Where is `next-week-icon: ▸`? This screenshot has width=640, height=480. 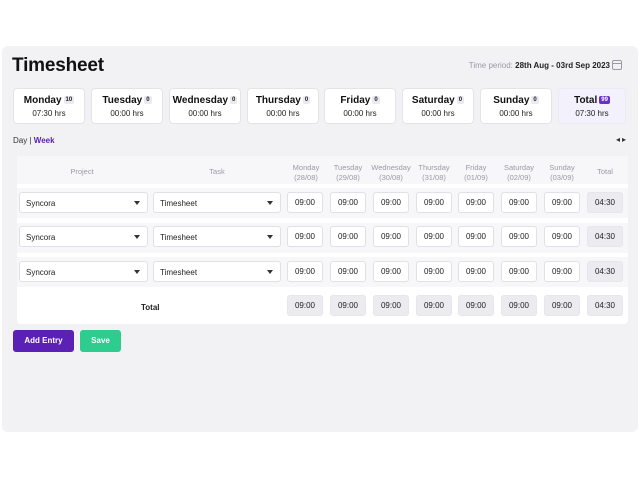
next-week-icon: ▸ is located at coordinates (624, 139).